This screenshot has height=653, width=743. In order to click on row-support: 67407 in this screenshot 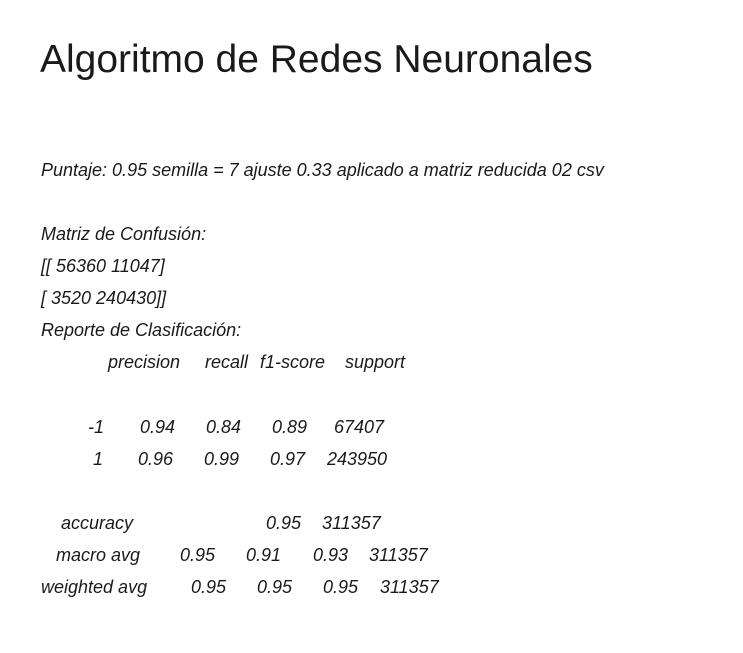, I will do `click(359, 427)`.